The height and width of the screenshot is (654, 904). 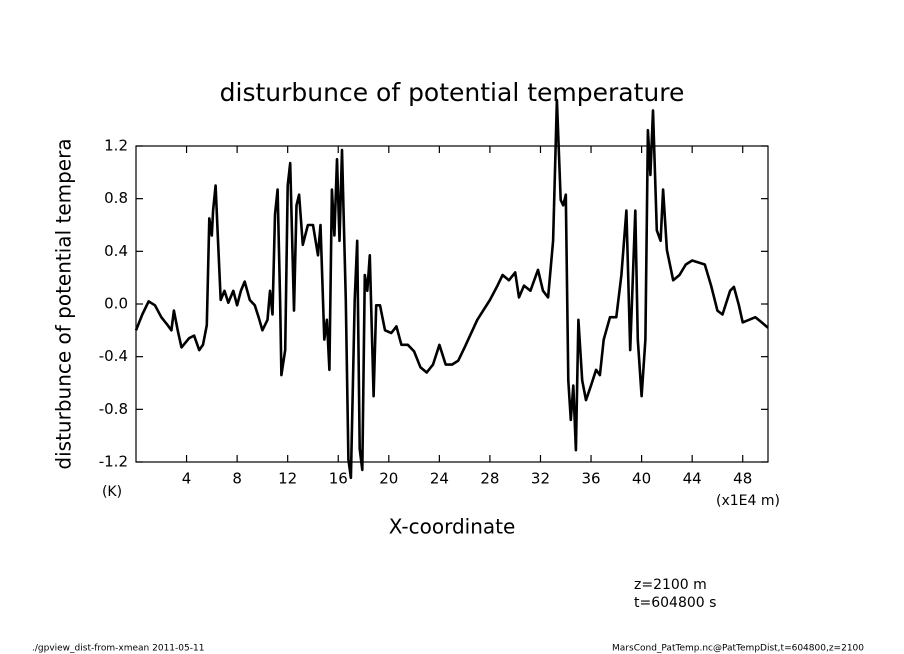 I want to click on x-tick-label: 4, so click(x=187, y=479).